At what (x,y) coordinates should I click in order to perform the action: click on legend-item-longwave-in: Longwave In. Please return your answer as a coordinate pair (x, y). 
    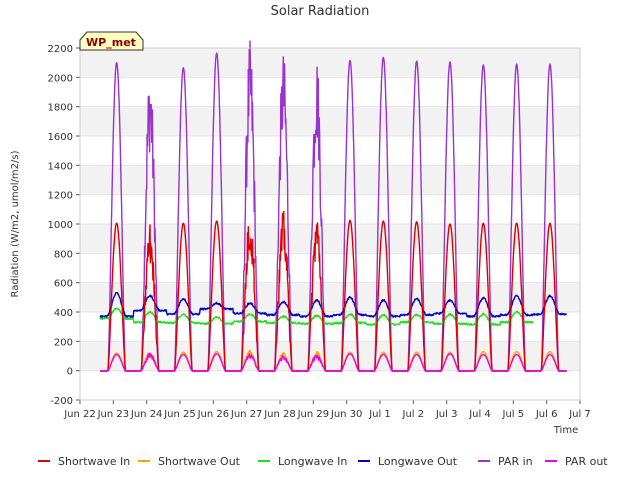
    Looking at the image, I should click on (302, 461).